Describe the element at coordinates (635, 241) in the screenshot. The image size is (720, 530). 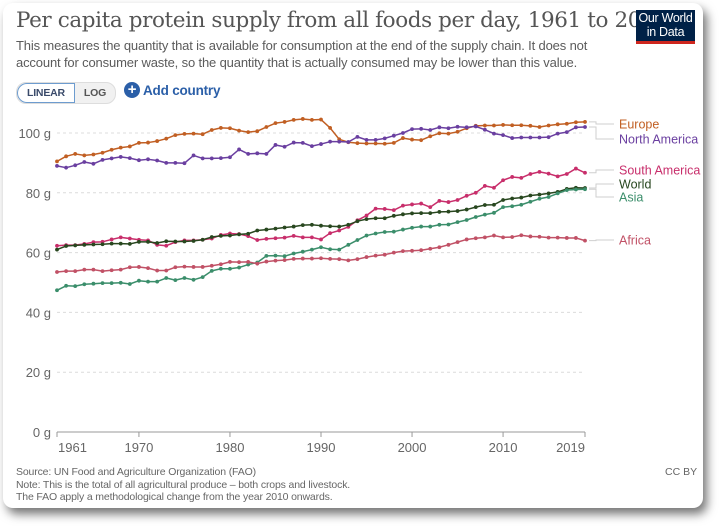
I see `legend-label-africa: Africa` at that location.